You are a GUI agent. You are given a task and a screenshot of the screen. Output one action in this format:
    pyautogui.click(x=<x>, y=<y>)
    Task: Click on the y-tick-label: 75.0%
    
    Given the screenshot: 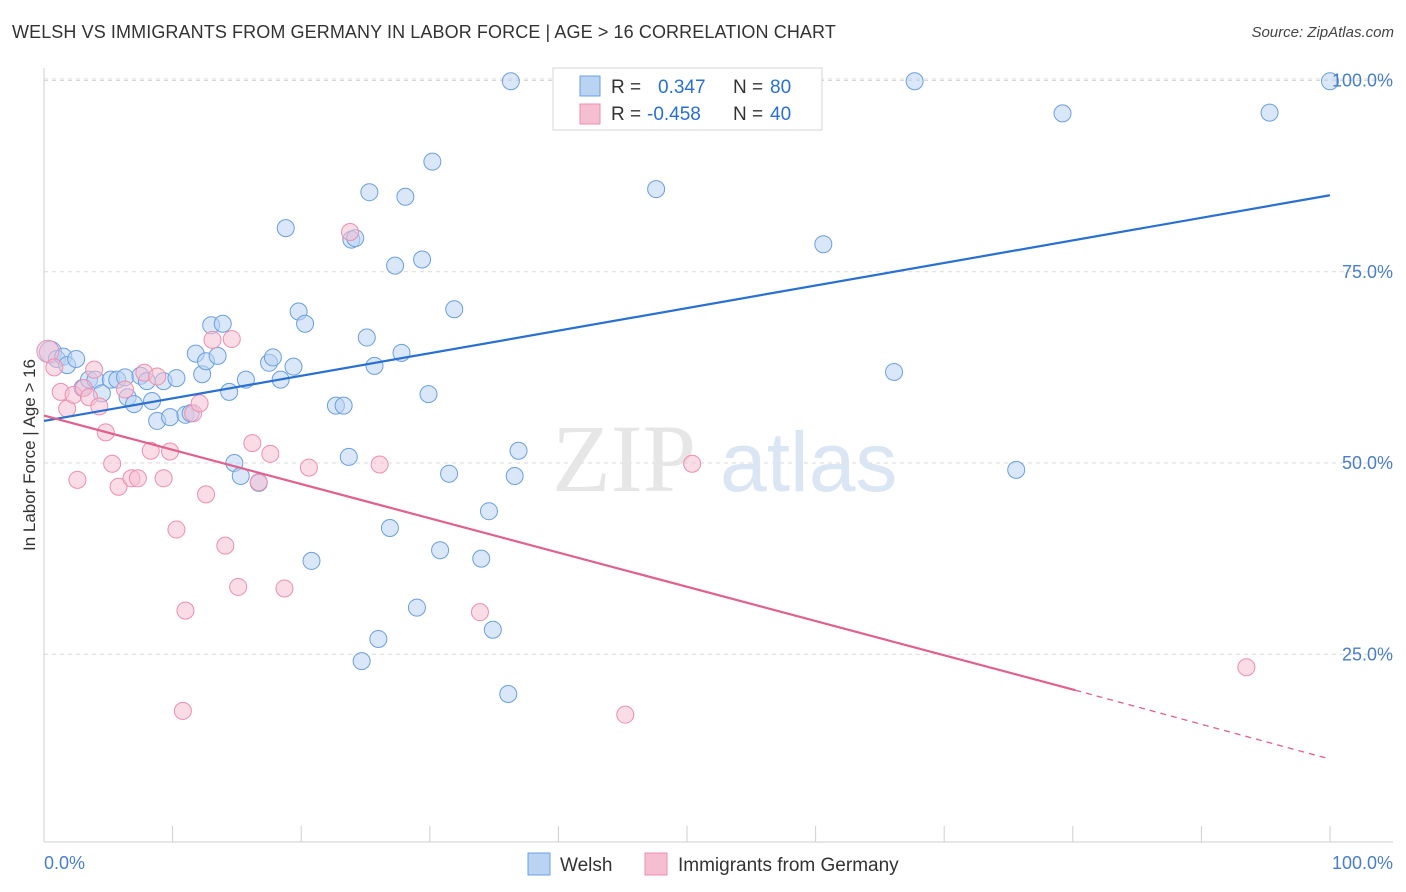 What is the action you would take?
    pyautogui.click(x=1367, y=272)
    